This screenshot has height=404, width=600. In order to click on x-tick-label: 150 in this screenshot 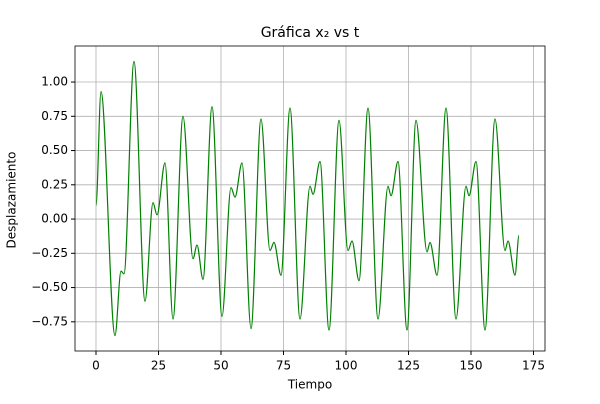, I will do `click(471, 366)`.